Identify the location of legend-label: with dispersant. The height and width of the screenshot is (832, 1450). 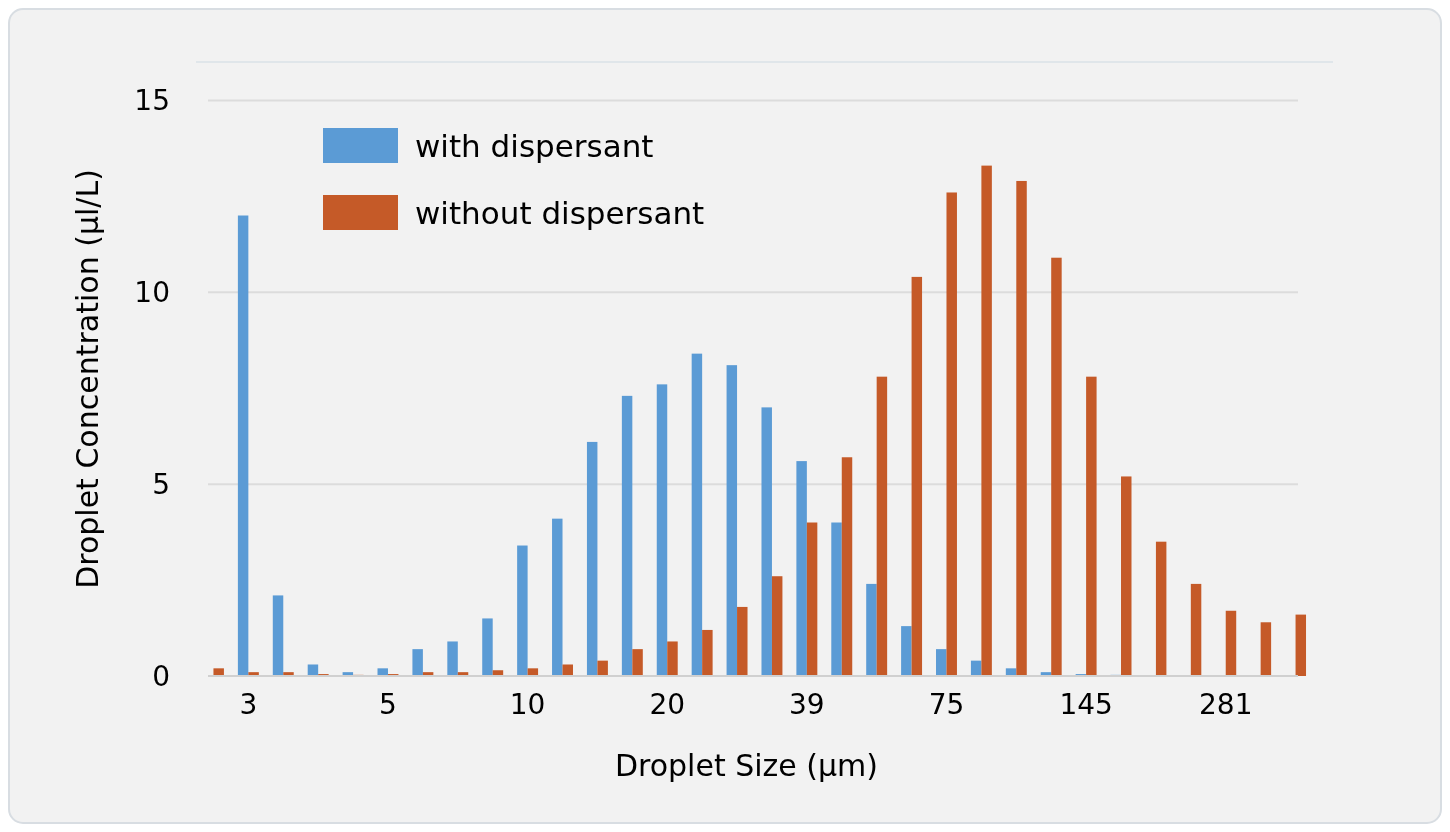
(534, 145).